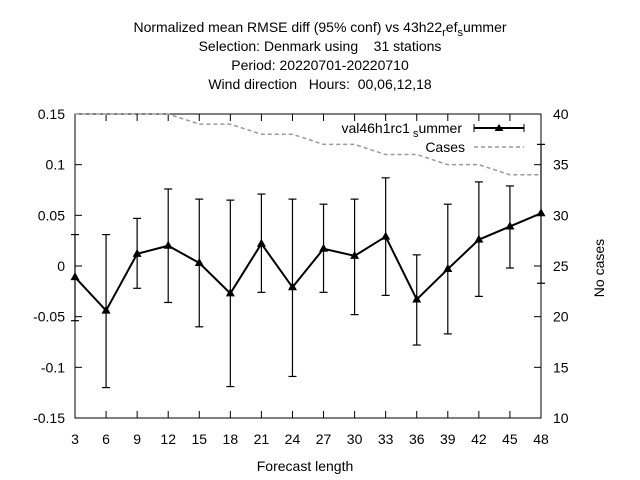 Image resolution: width=640 pixels, height=480 pixels. What do you see at coordinates (49, 317) in the screenshot?
I see `y-tick-label: -0.05` at bounding box center [49, 317].